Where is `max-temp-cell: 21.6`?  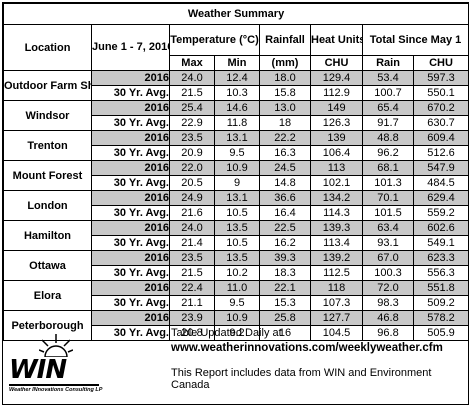 max-temp-cell: 21.6 is located at coordinates (192, 213).